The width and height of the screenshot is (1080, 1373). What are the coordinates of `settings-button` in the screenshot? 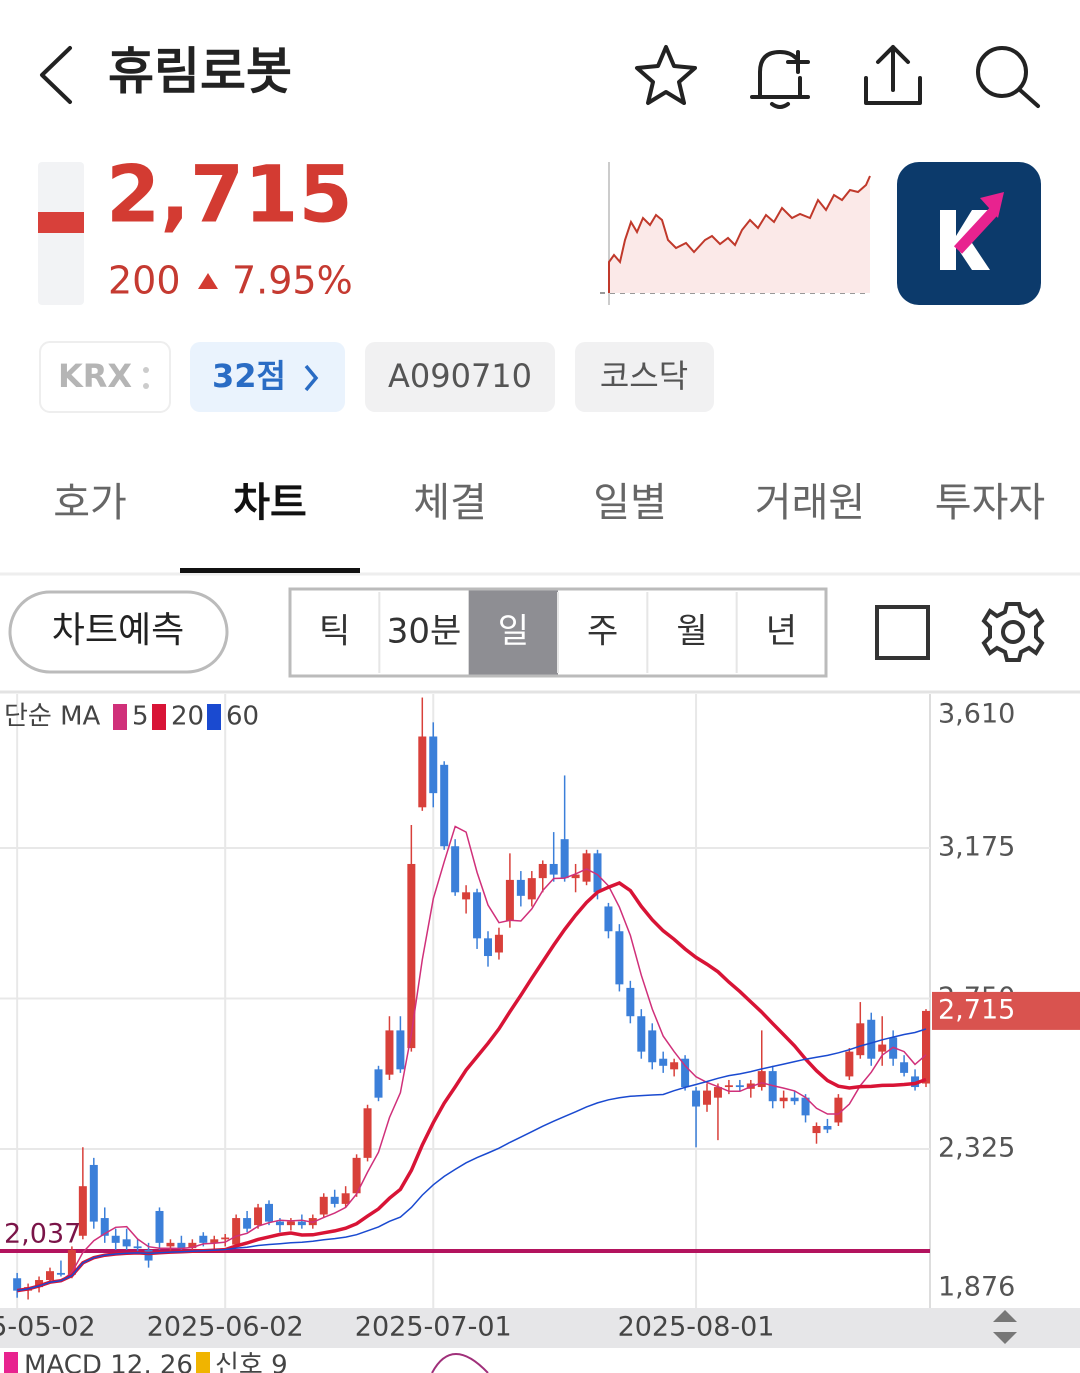 It's located at (1013, 632).